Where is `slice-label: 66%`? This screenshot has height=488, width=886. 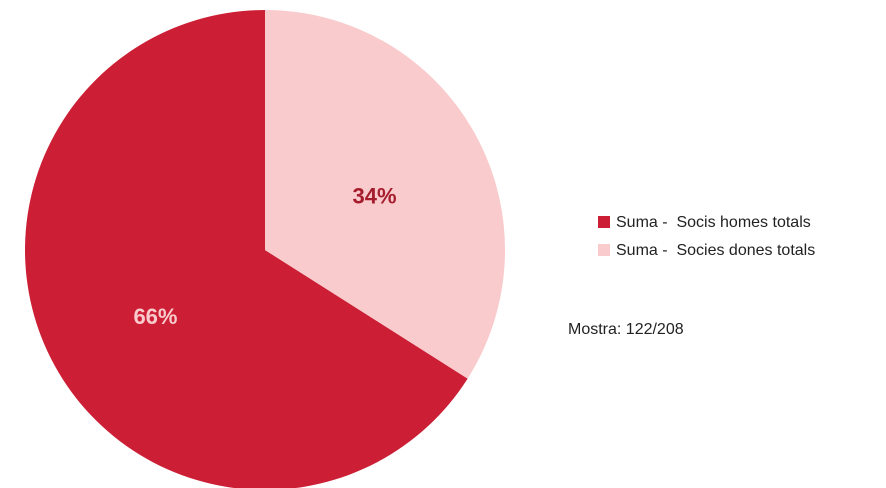 slice-label: 66% is located at coordinates (155, 316).